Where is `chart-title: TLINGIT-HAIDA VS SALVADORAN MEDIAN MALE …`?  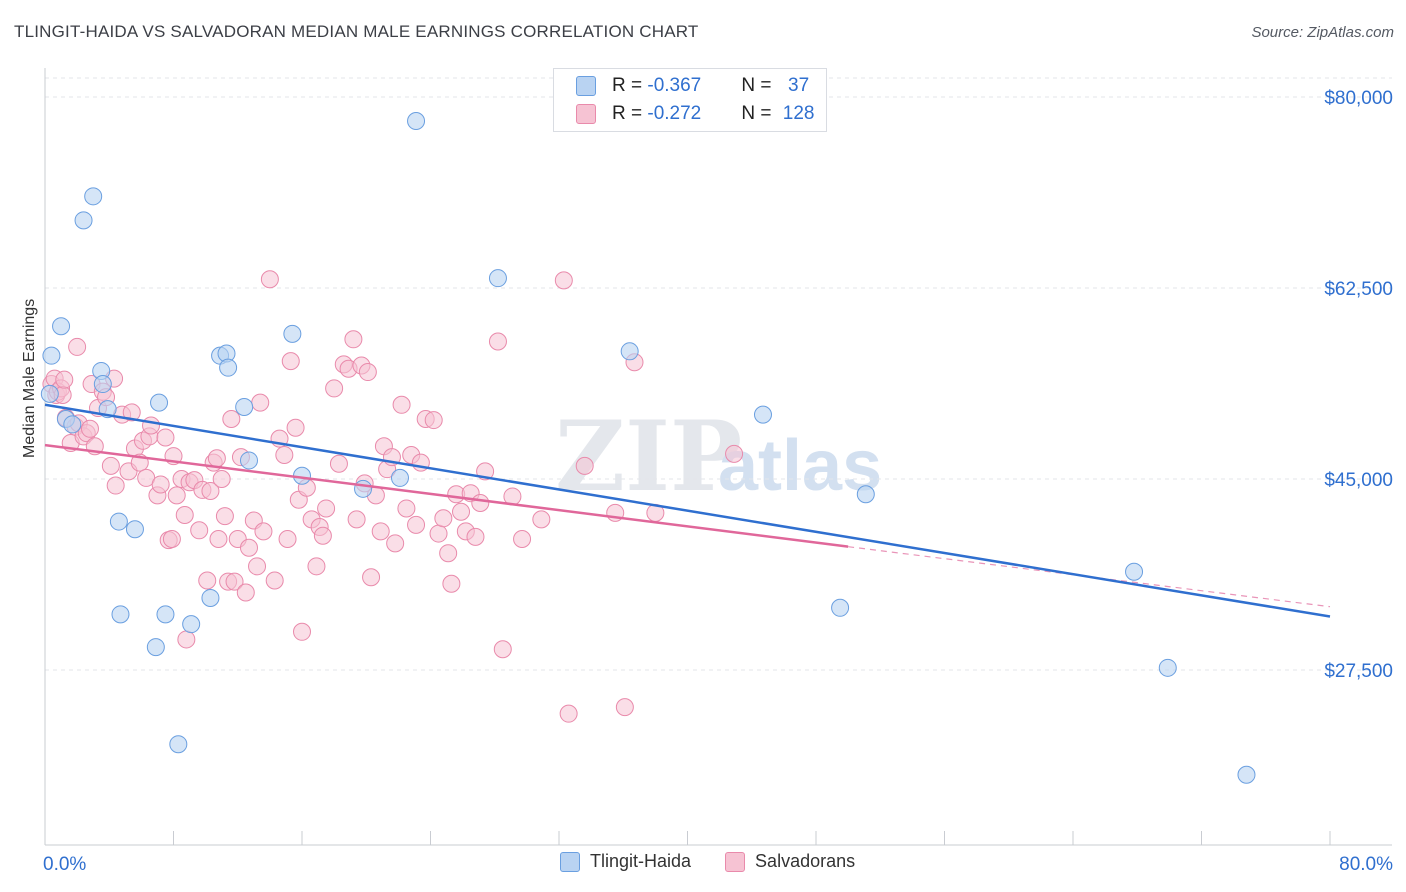 chart-title: TLINGIT-HAIDA VS SALVADORAN MEDIAN MALE … is located at coordinates (356, 31).